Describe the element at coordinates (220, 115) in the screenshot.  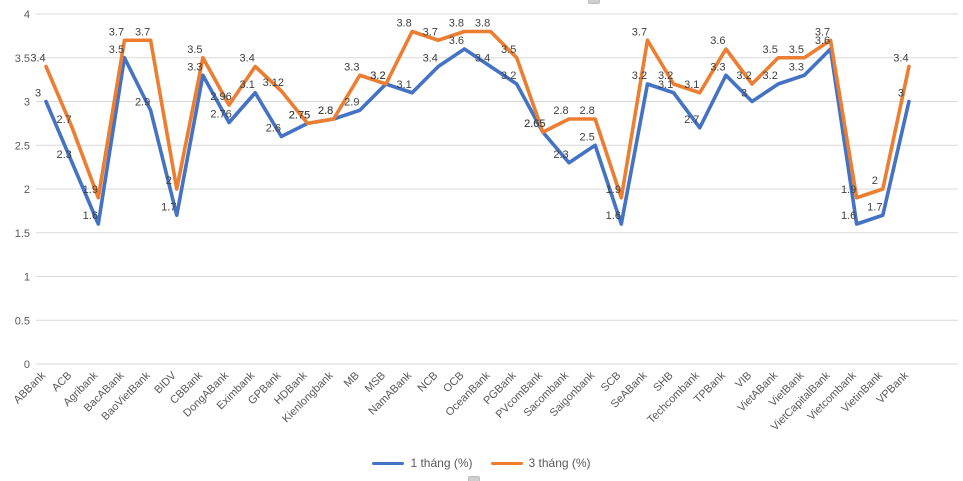
I see `data-label: 2.76` at that location.